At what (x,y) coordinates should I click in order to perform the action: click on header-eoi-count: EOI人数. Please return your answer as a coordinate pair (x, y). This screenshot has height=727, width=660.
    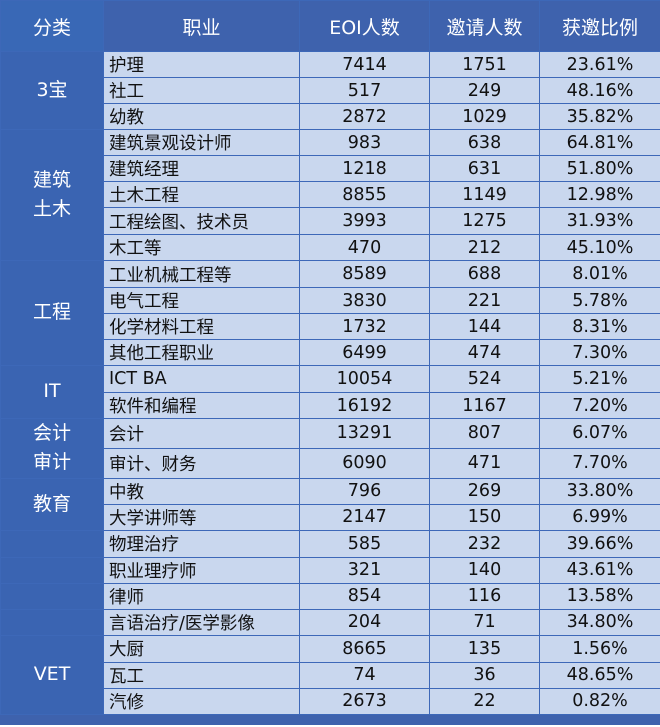
    Looking at the image, I should click on (364, 26).